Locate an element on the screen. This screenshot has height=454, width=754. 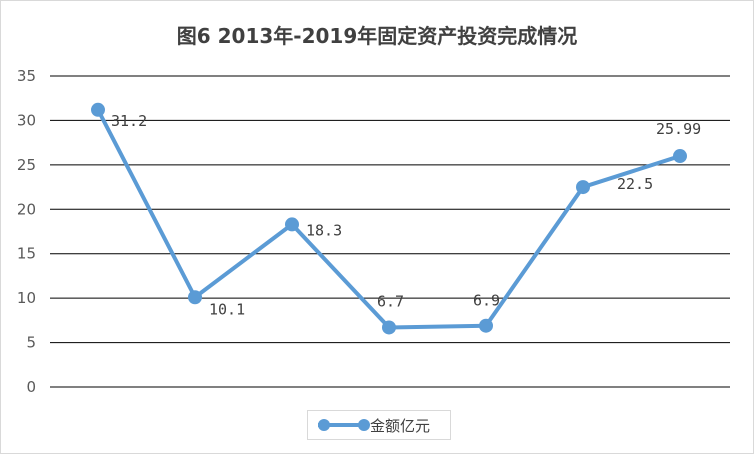
data-label: 25.99 is located at coordinates (678, 129).